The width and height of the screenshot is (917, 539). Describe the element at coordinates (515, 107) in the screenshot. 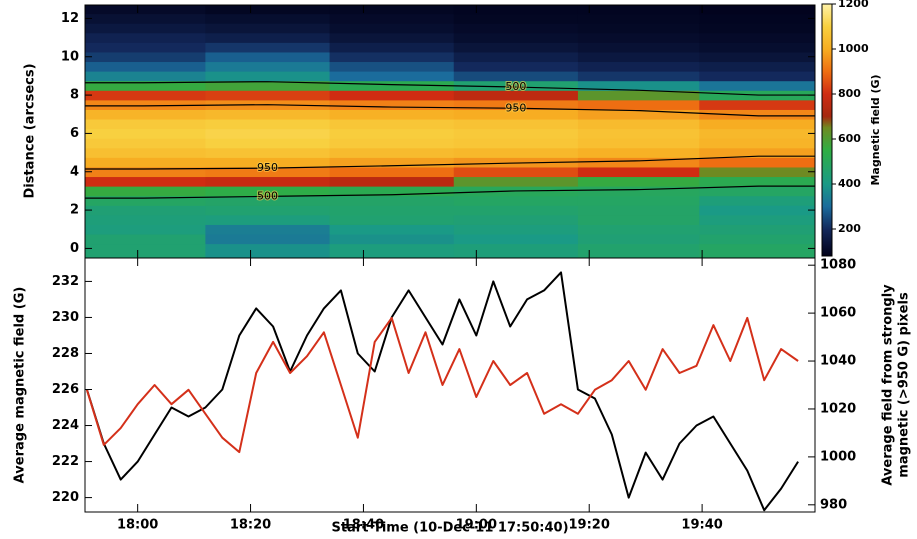

I see `contour-label: 950` at that location.